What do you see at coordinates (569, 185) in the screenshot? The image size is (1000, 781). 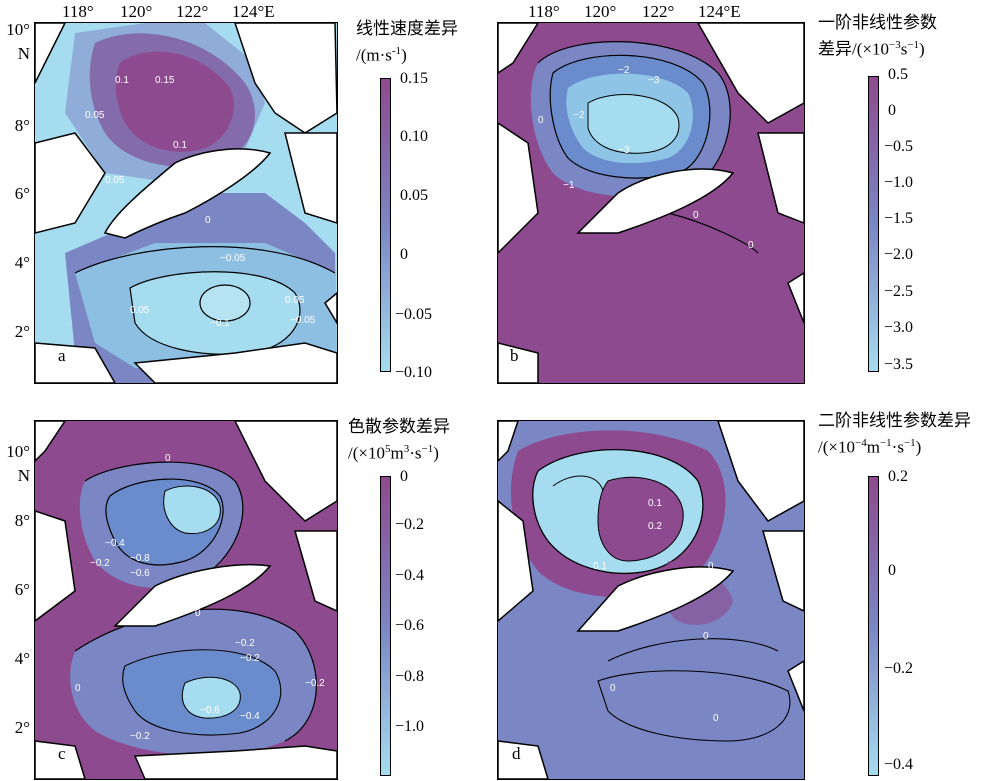 I see `contour-label: −1` at bounding box center [569, 185].